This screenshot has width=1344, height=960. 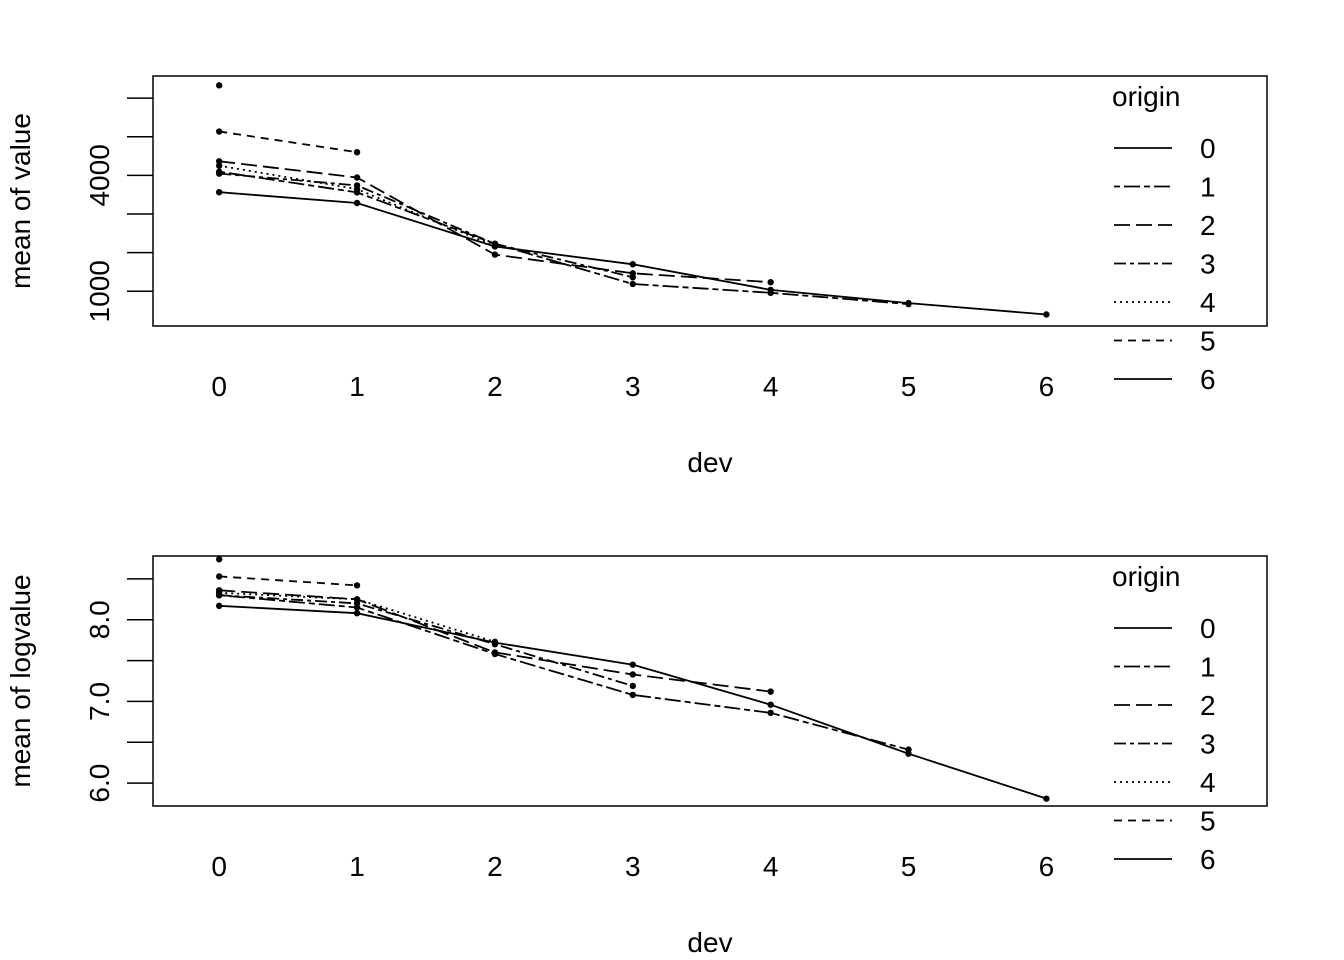 I want to click on y-tick-label: 7.0, so click(x=99, y=701).